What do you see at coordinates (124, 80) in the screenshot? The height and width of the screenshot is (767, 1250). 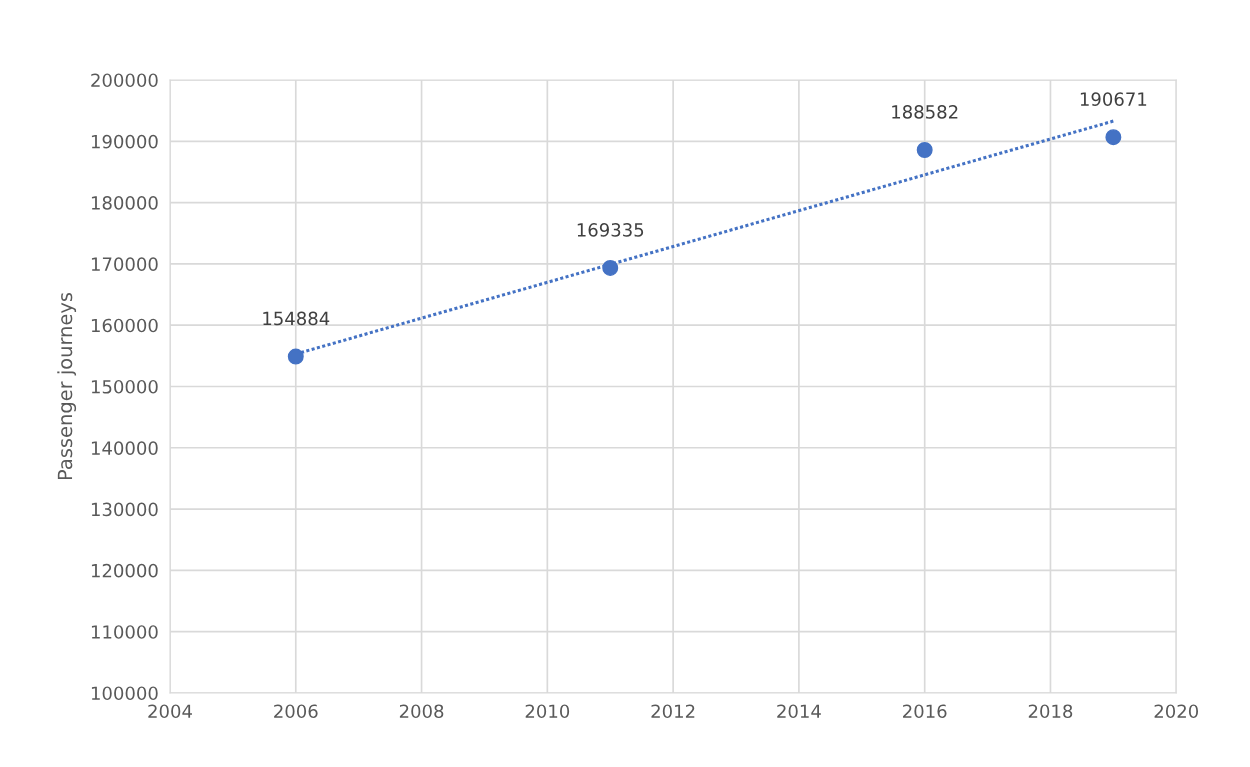 I see `y-tick-label: 200000` at bounding box center [124, 80].